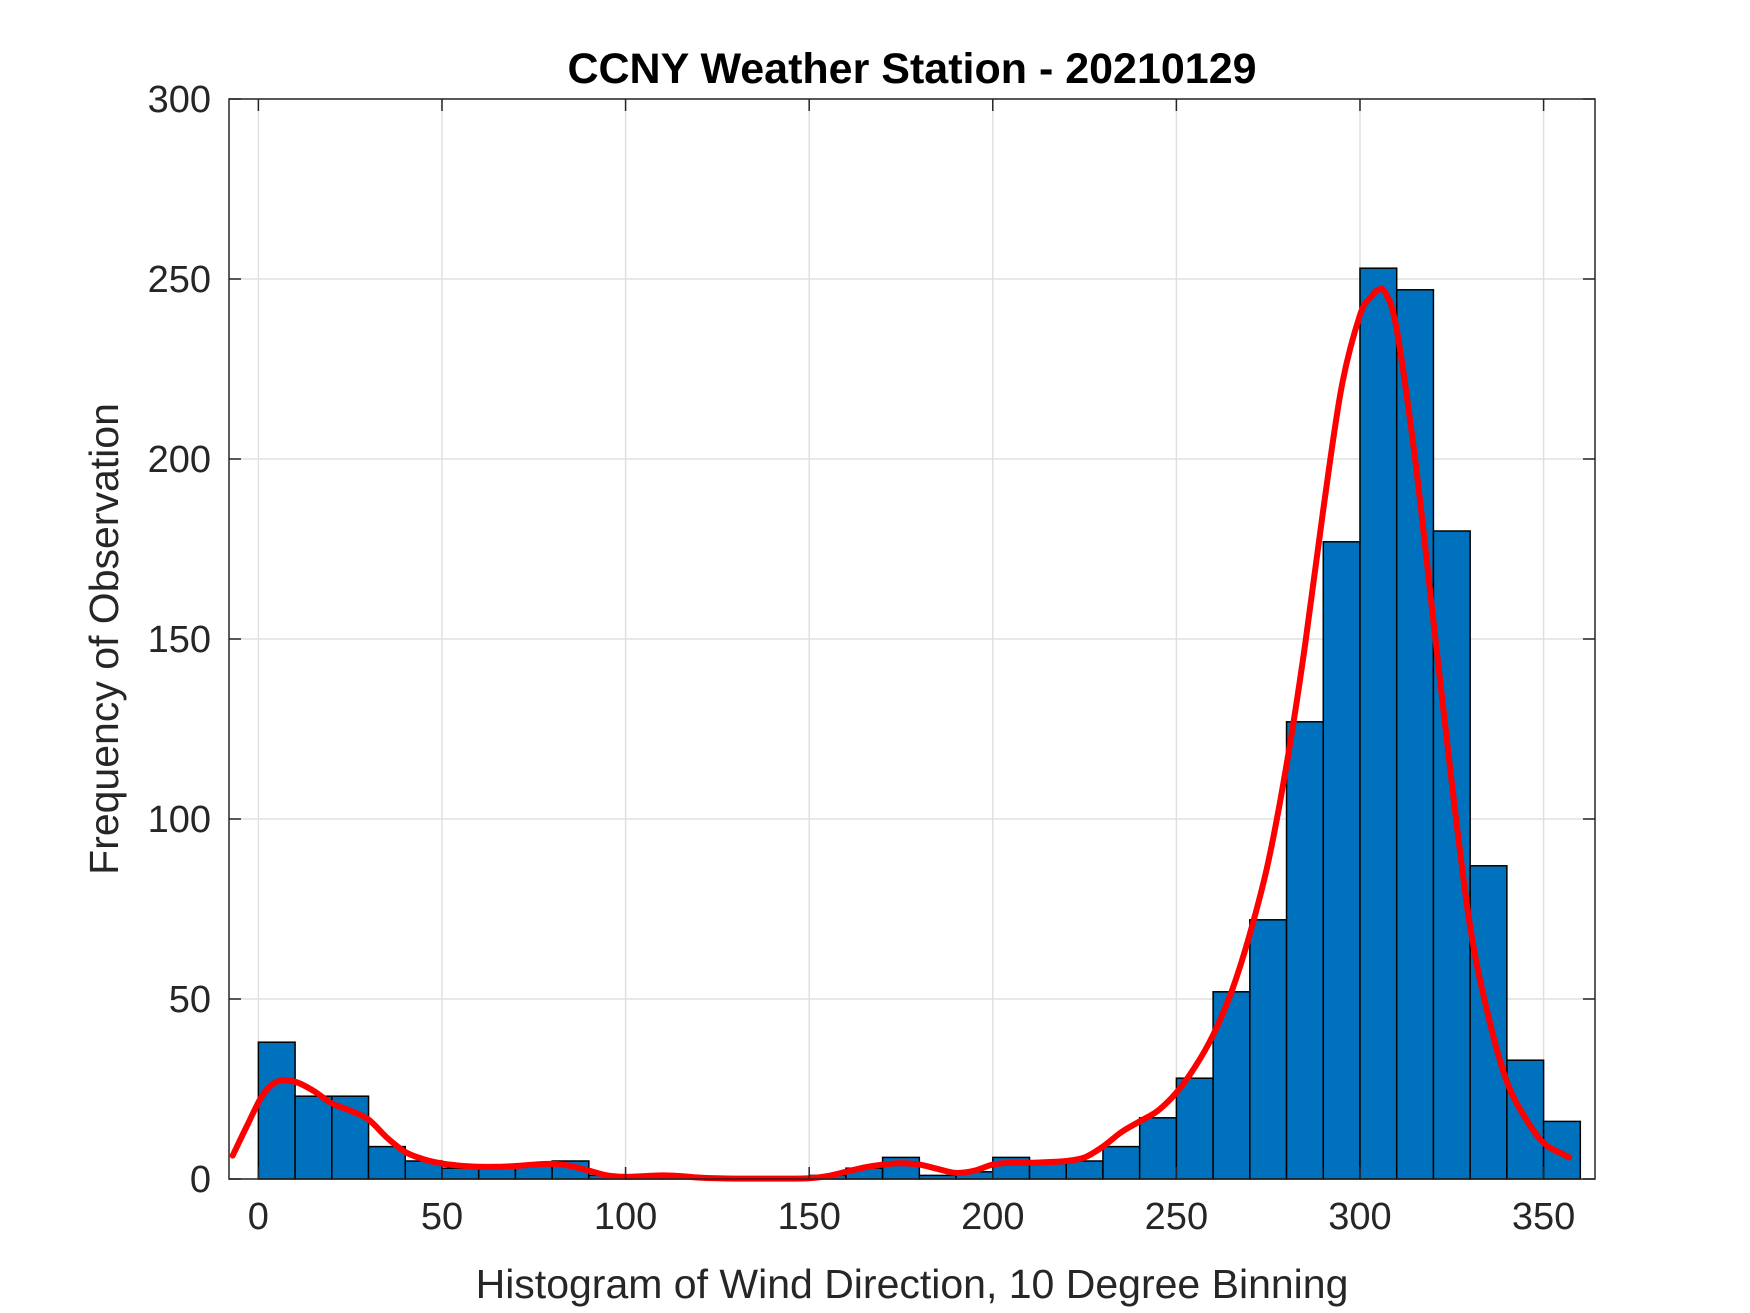 The width and height of the screenshot is (1750, 1313). I want to click on y-tick-labels: 0 50 100 150 200 250 300, so click(179, 640).